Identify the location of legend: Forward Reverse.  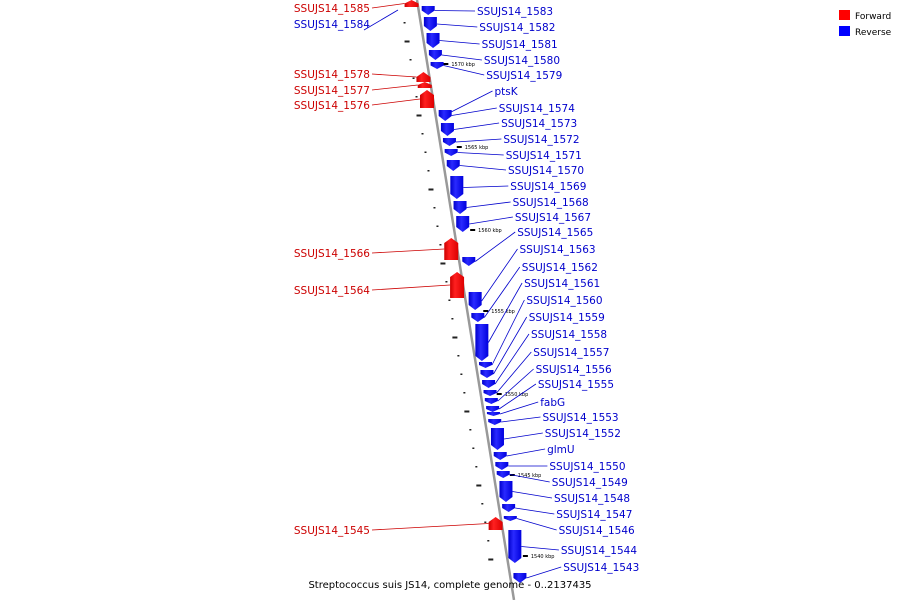
(865, 24).